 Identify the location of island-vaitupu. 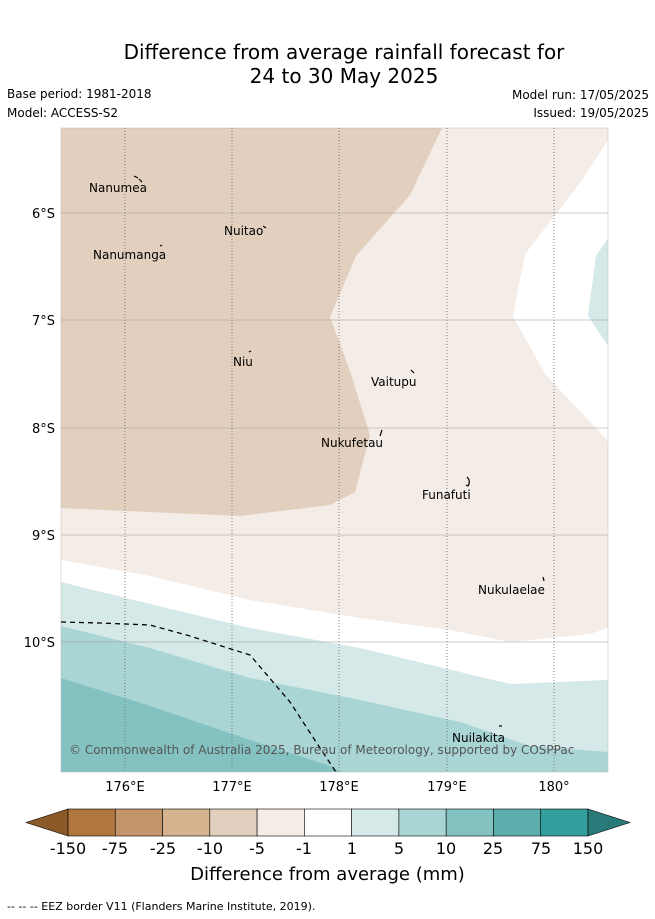
(412, 371).